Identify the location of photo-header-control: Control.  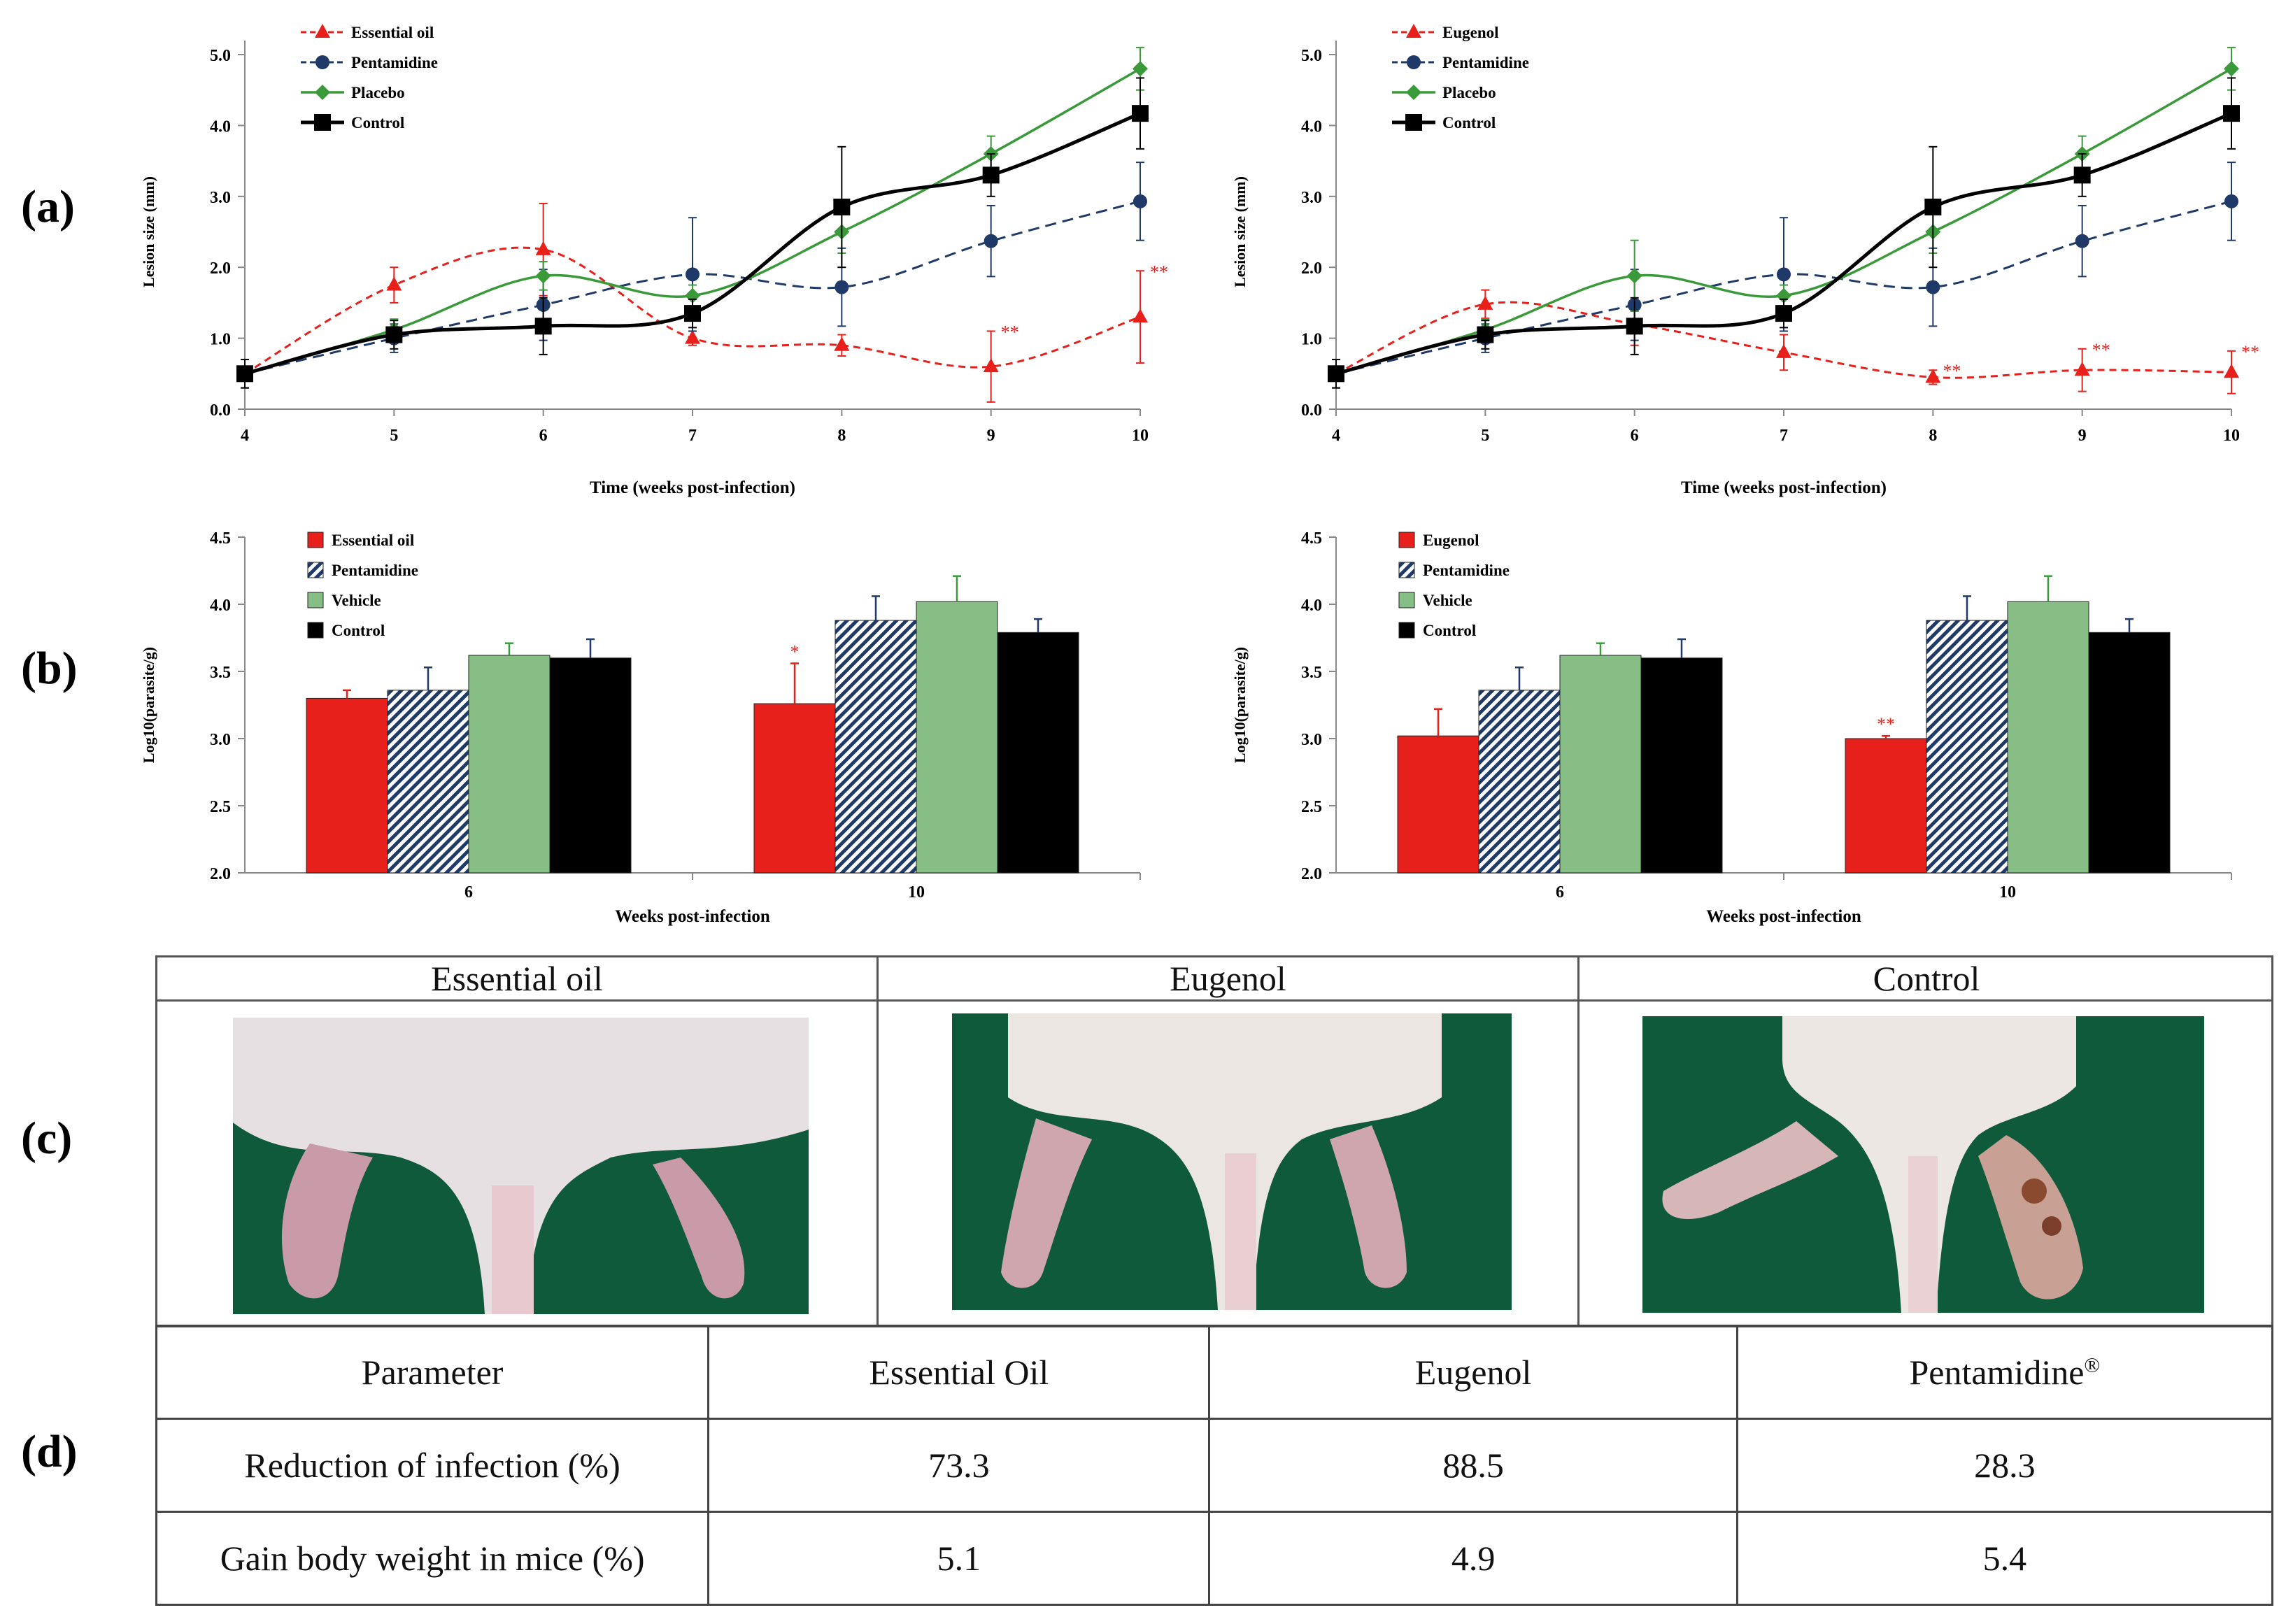
(1927, 979).